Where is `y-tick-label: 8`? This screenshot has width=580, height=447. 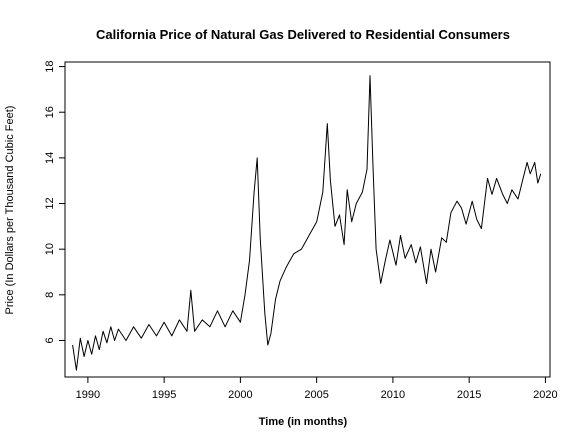
y-tick-label: 8 is located at coordinates (50, 295).